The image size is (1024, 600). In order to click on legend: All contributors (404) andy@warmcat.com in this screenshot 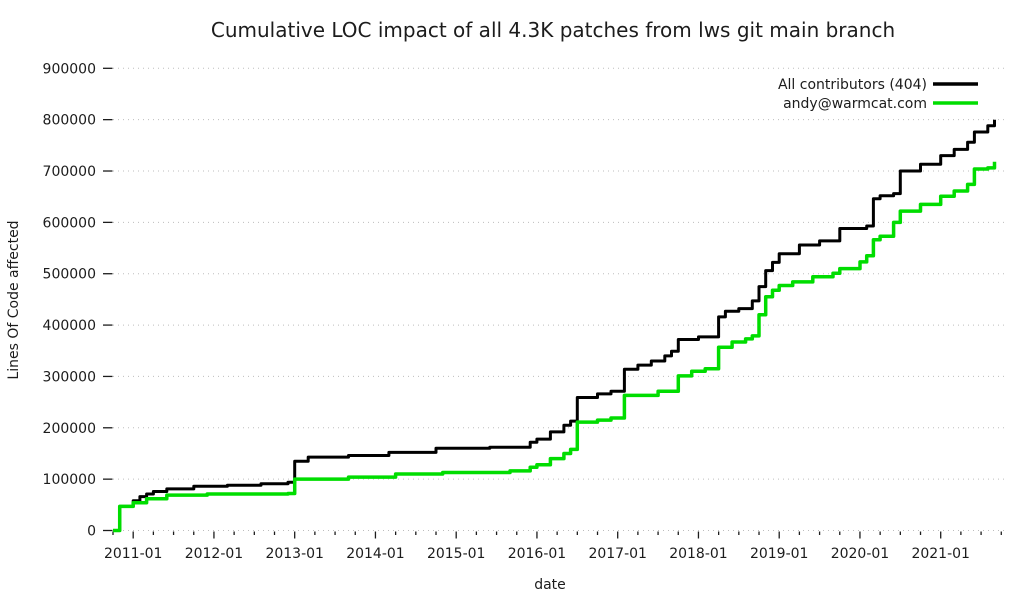, I will do `click(878, 94)`.